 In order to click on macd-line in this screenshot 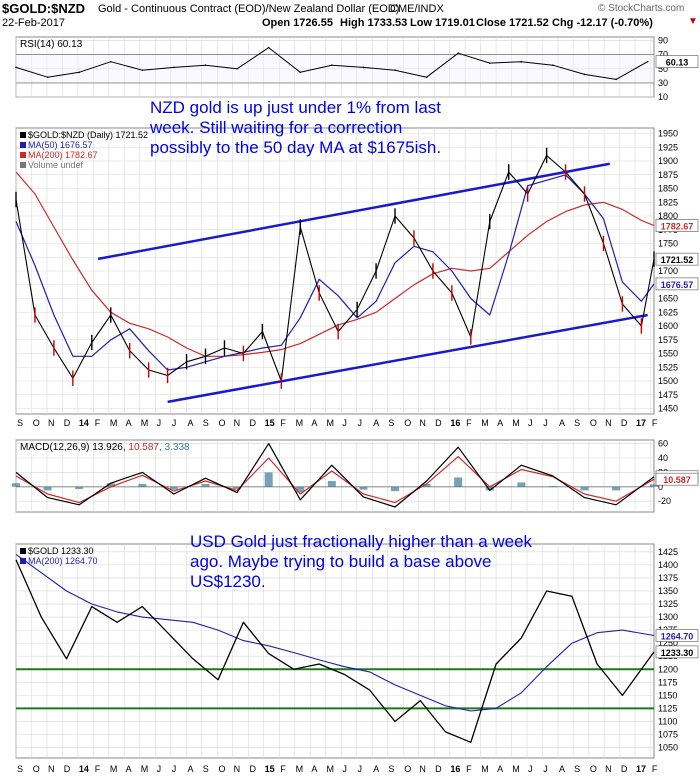, I will do `click(335, 475)`.